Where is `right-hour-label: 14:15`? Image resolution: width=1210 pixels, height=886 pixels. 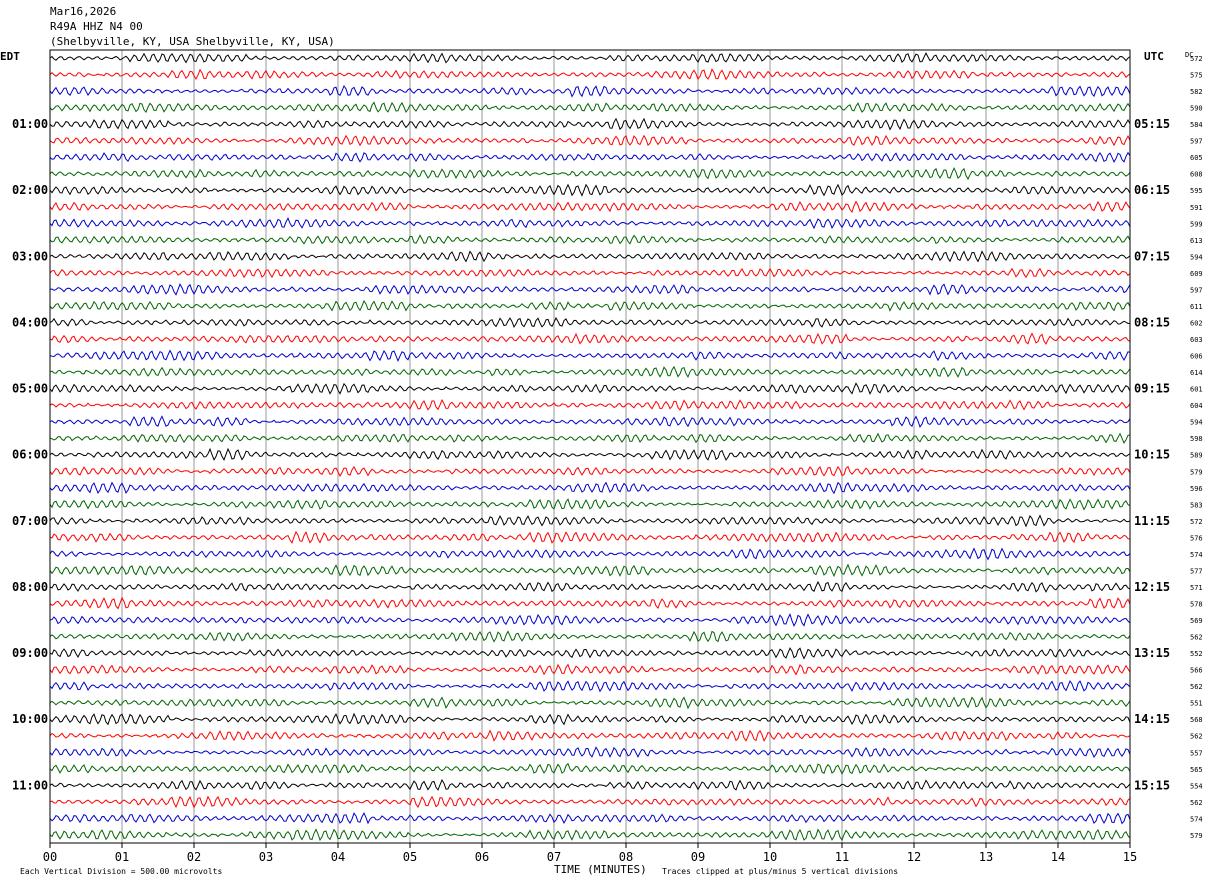
right-hour-label: 14:15 is located at coordinates (1152, 719).